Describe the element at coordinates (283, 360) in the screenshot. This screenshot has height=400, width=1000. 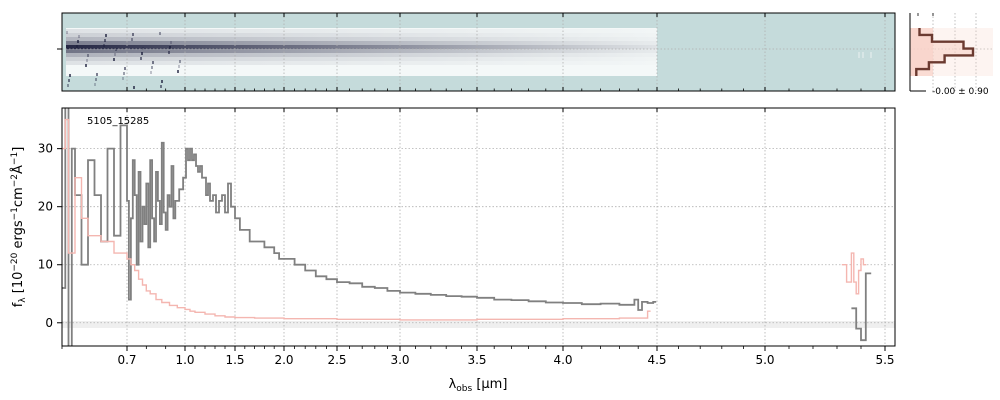
I see `x-tick-label: 2.0` at that location.